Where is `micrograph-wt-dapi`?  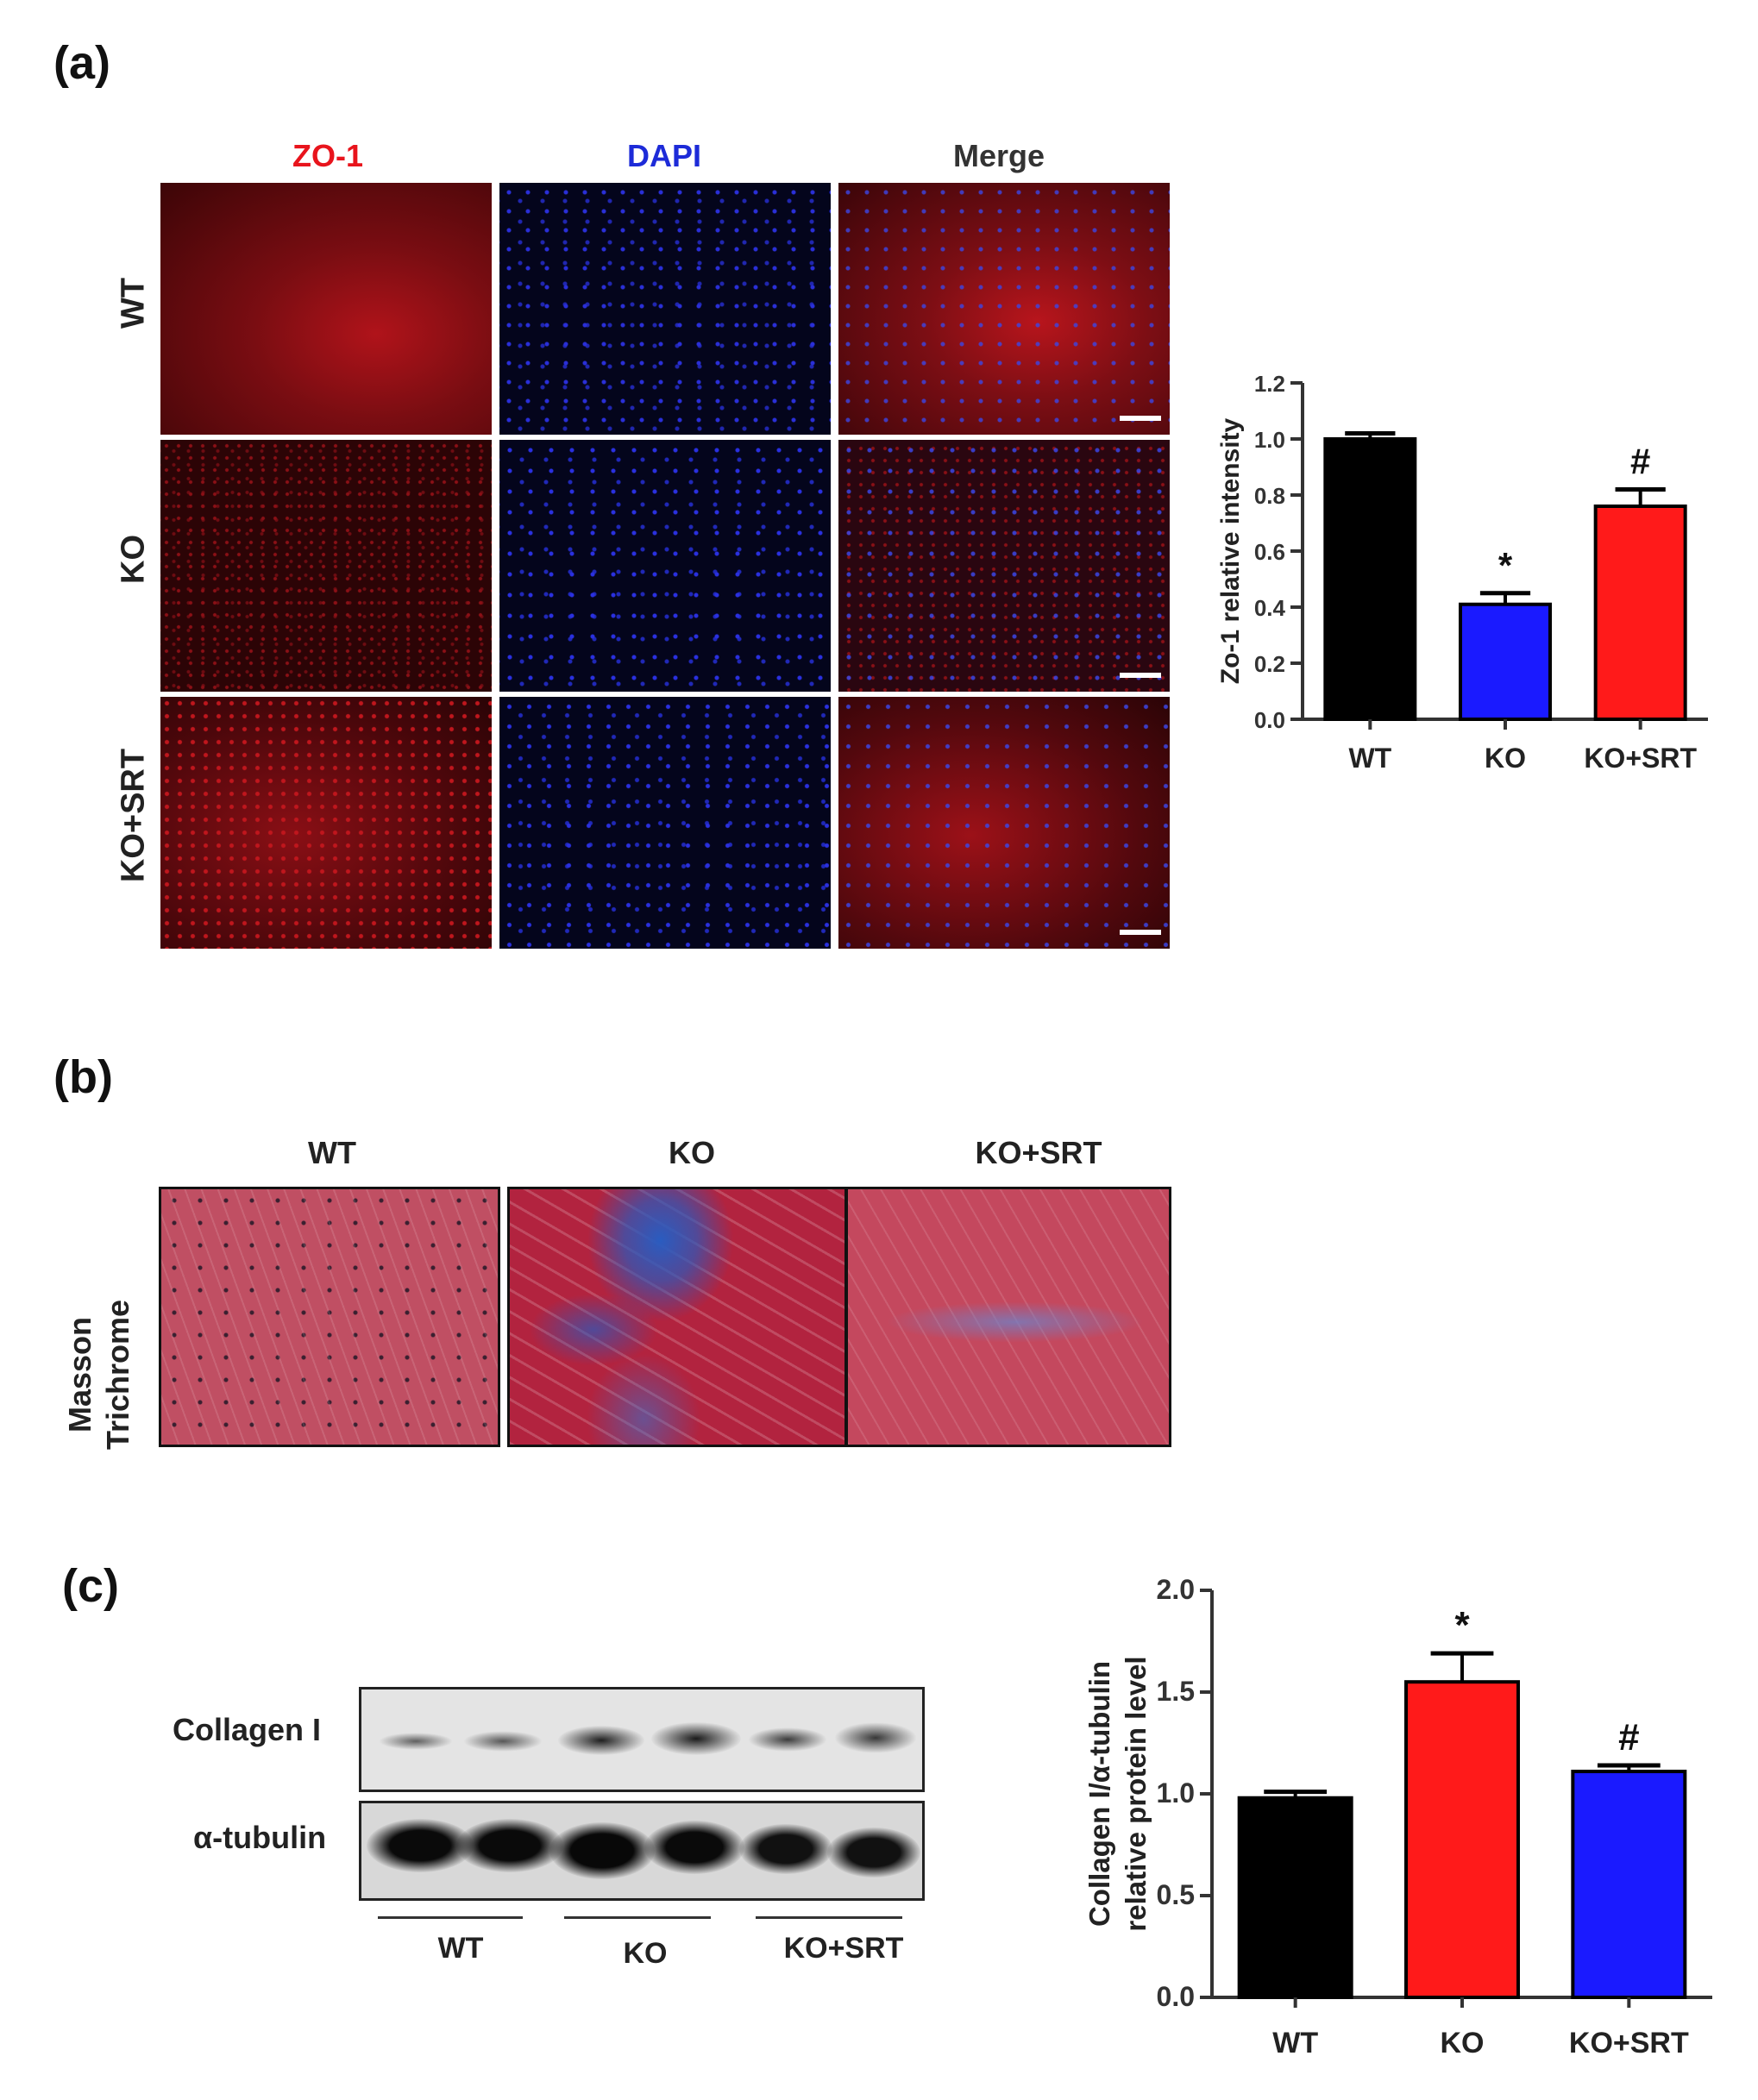 micrograph-wt-dapi is located at coordinates (665, 309).